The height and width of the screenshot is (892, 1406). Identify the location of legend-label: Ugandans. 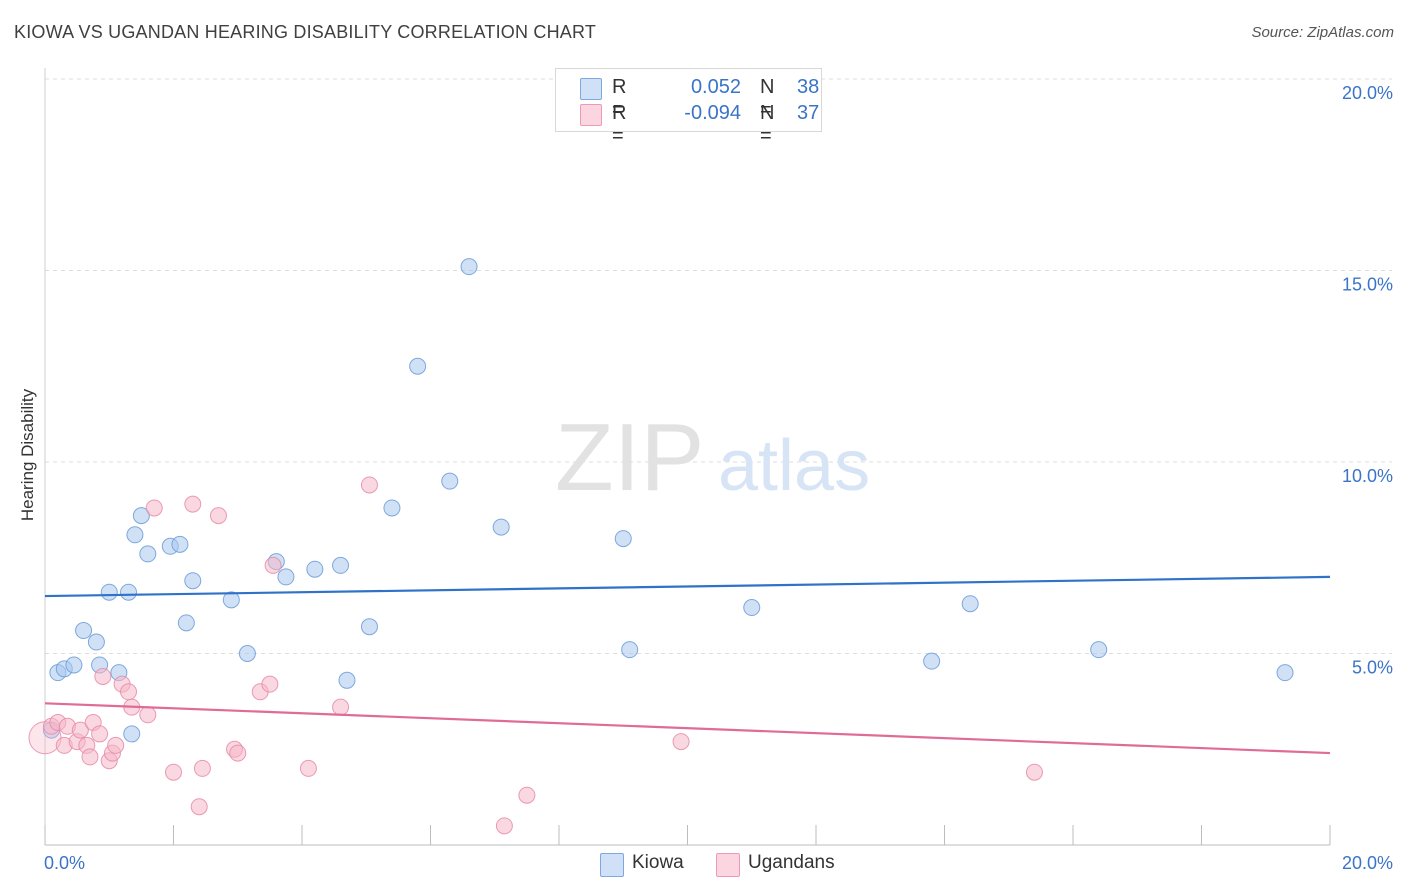
(791, 862).